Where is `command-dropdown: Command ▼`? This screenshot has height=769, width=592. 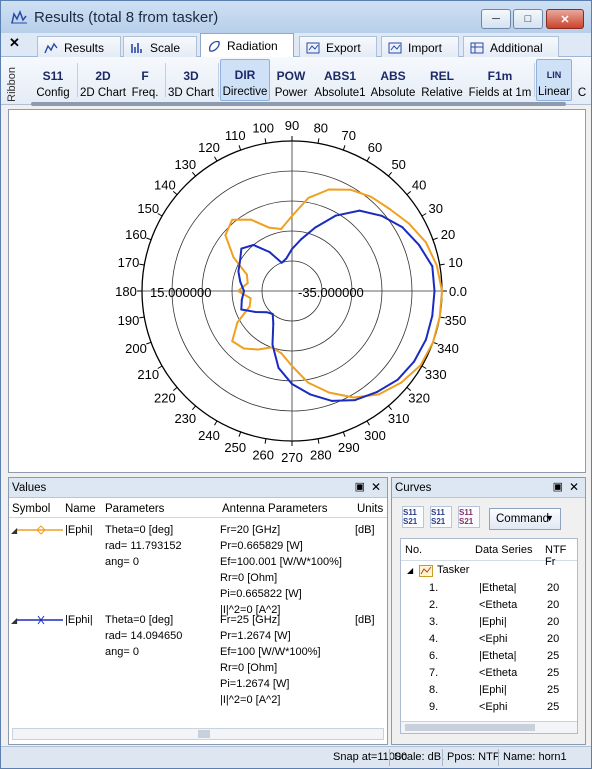 command-dropdown: Command ▼ is located at coordinates (525, 519).